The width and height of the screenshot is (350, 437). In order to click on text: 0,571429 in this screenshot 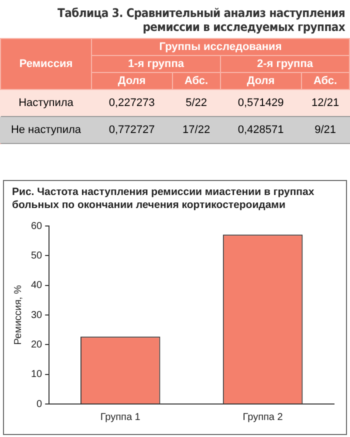, I will do `click(261, 103)`.